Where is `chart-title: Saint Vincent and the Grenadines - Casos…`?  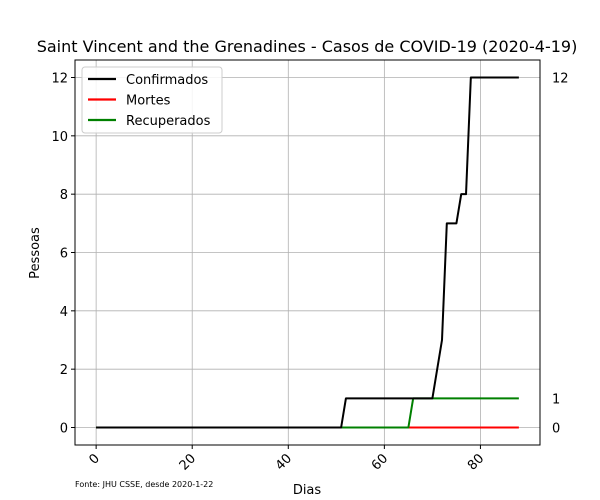
chart-title: Saint Vincent and the Grenadines - Casos… is located at coordinates (307, 46).